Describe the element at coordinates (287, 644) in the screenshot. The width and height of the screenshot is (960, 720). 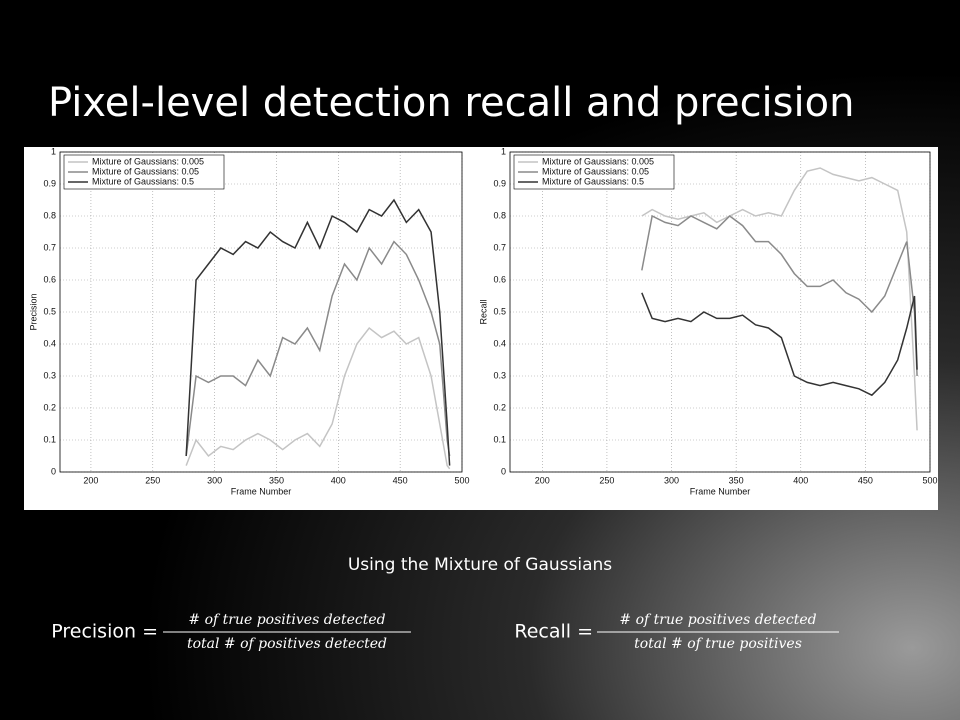
I see `formula-denominator: total # of positives detected` at that location.